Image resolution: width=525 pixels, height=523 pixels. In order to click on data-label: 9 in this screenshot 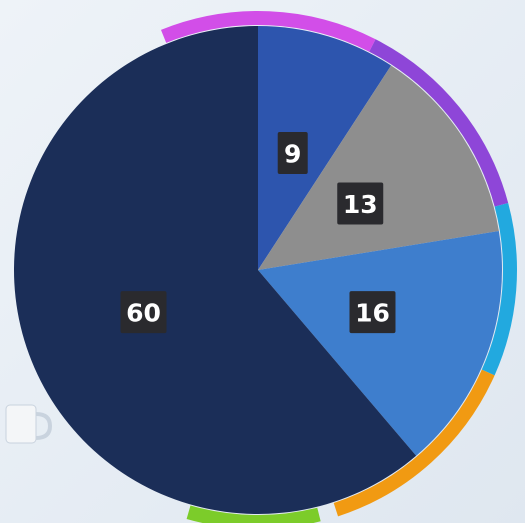, I will do `click(292, 154)`.